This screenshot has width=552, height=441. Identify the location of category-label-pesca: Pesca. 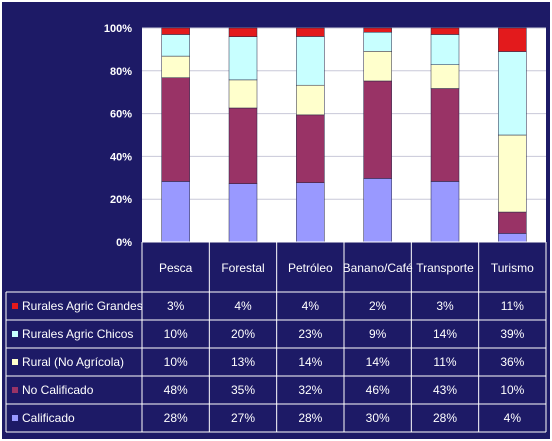
(176, 268).